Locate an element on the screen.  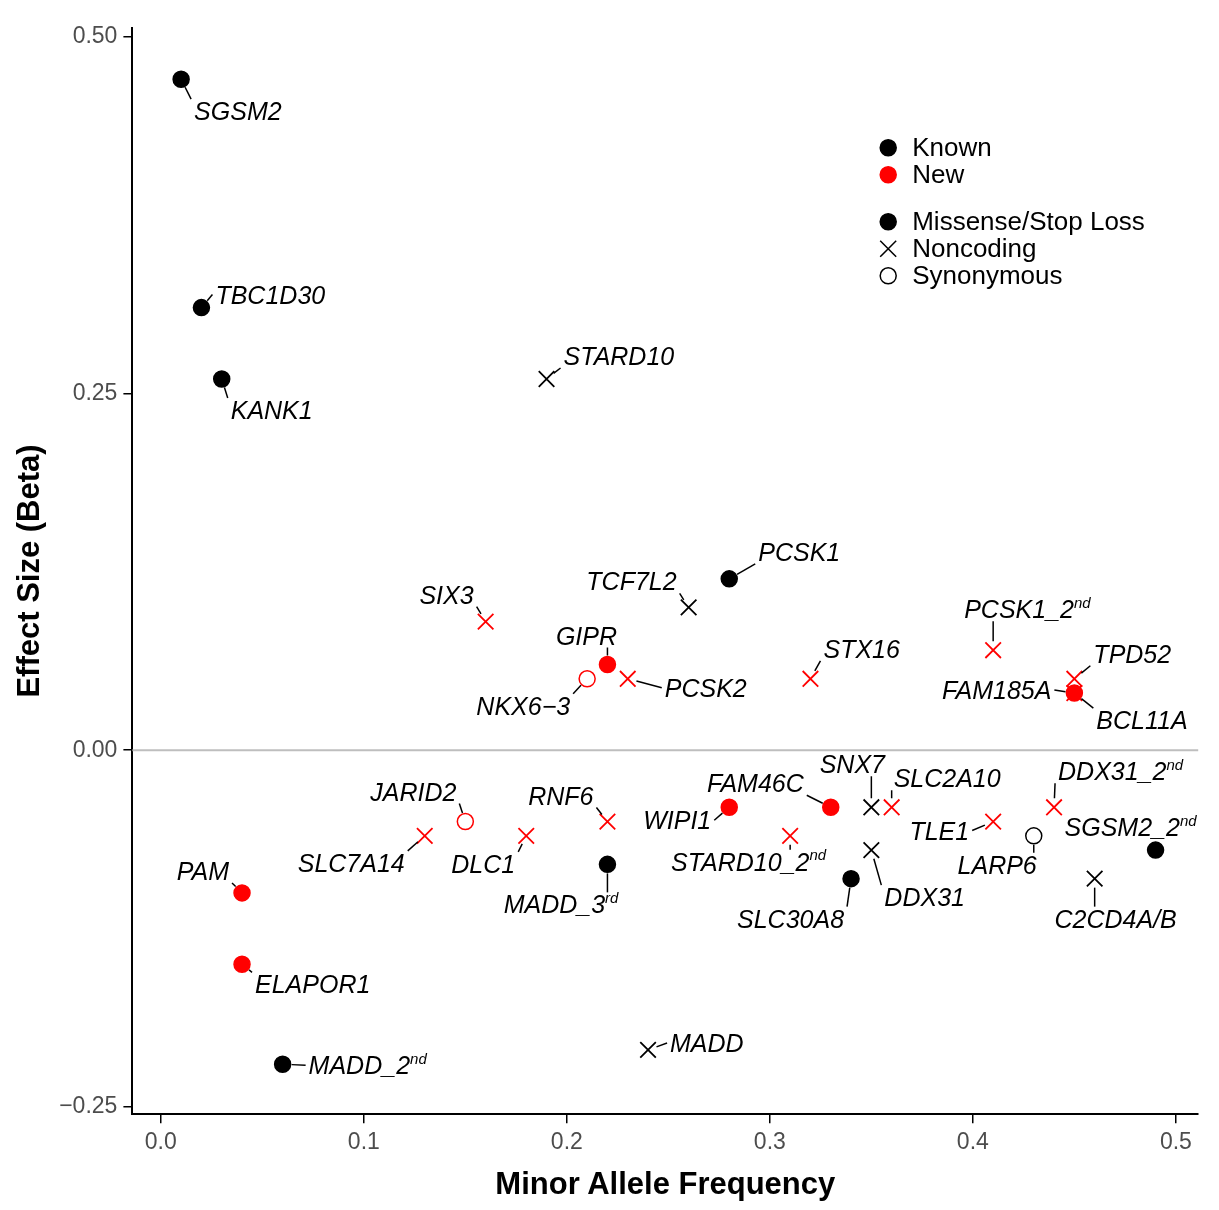
annotation: TBC1D30 is located at coordinates (270, 294).